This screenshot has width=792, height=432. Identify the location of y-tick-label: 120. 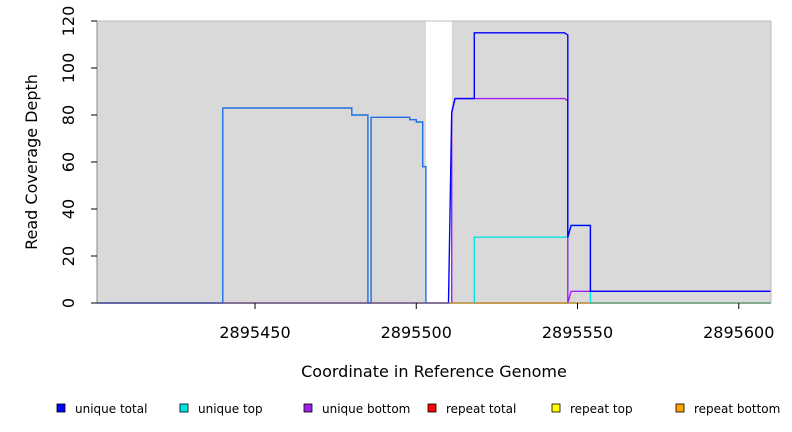
(68, 21).